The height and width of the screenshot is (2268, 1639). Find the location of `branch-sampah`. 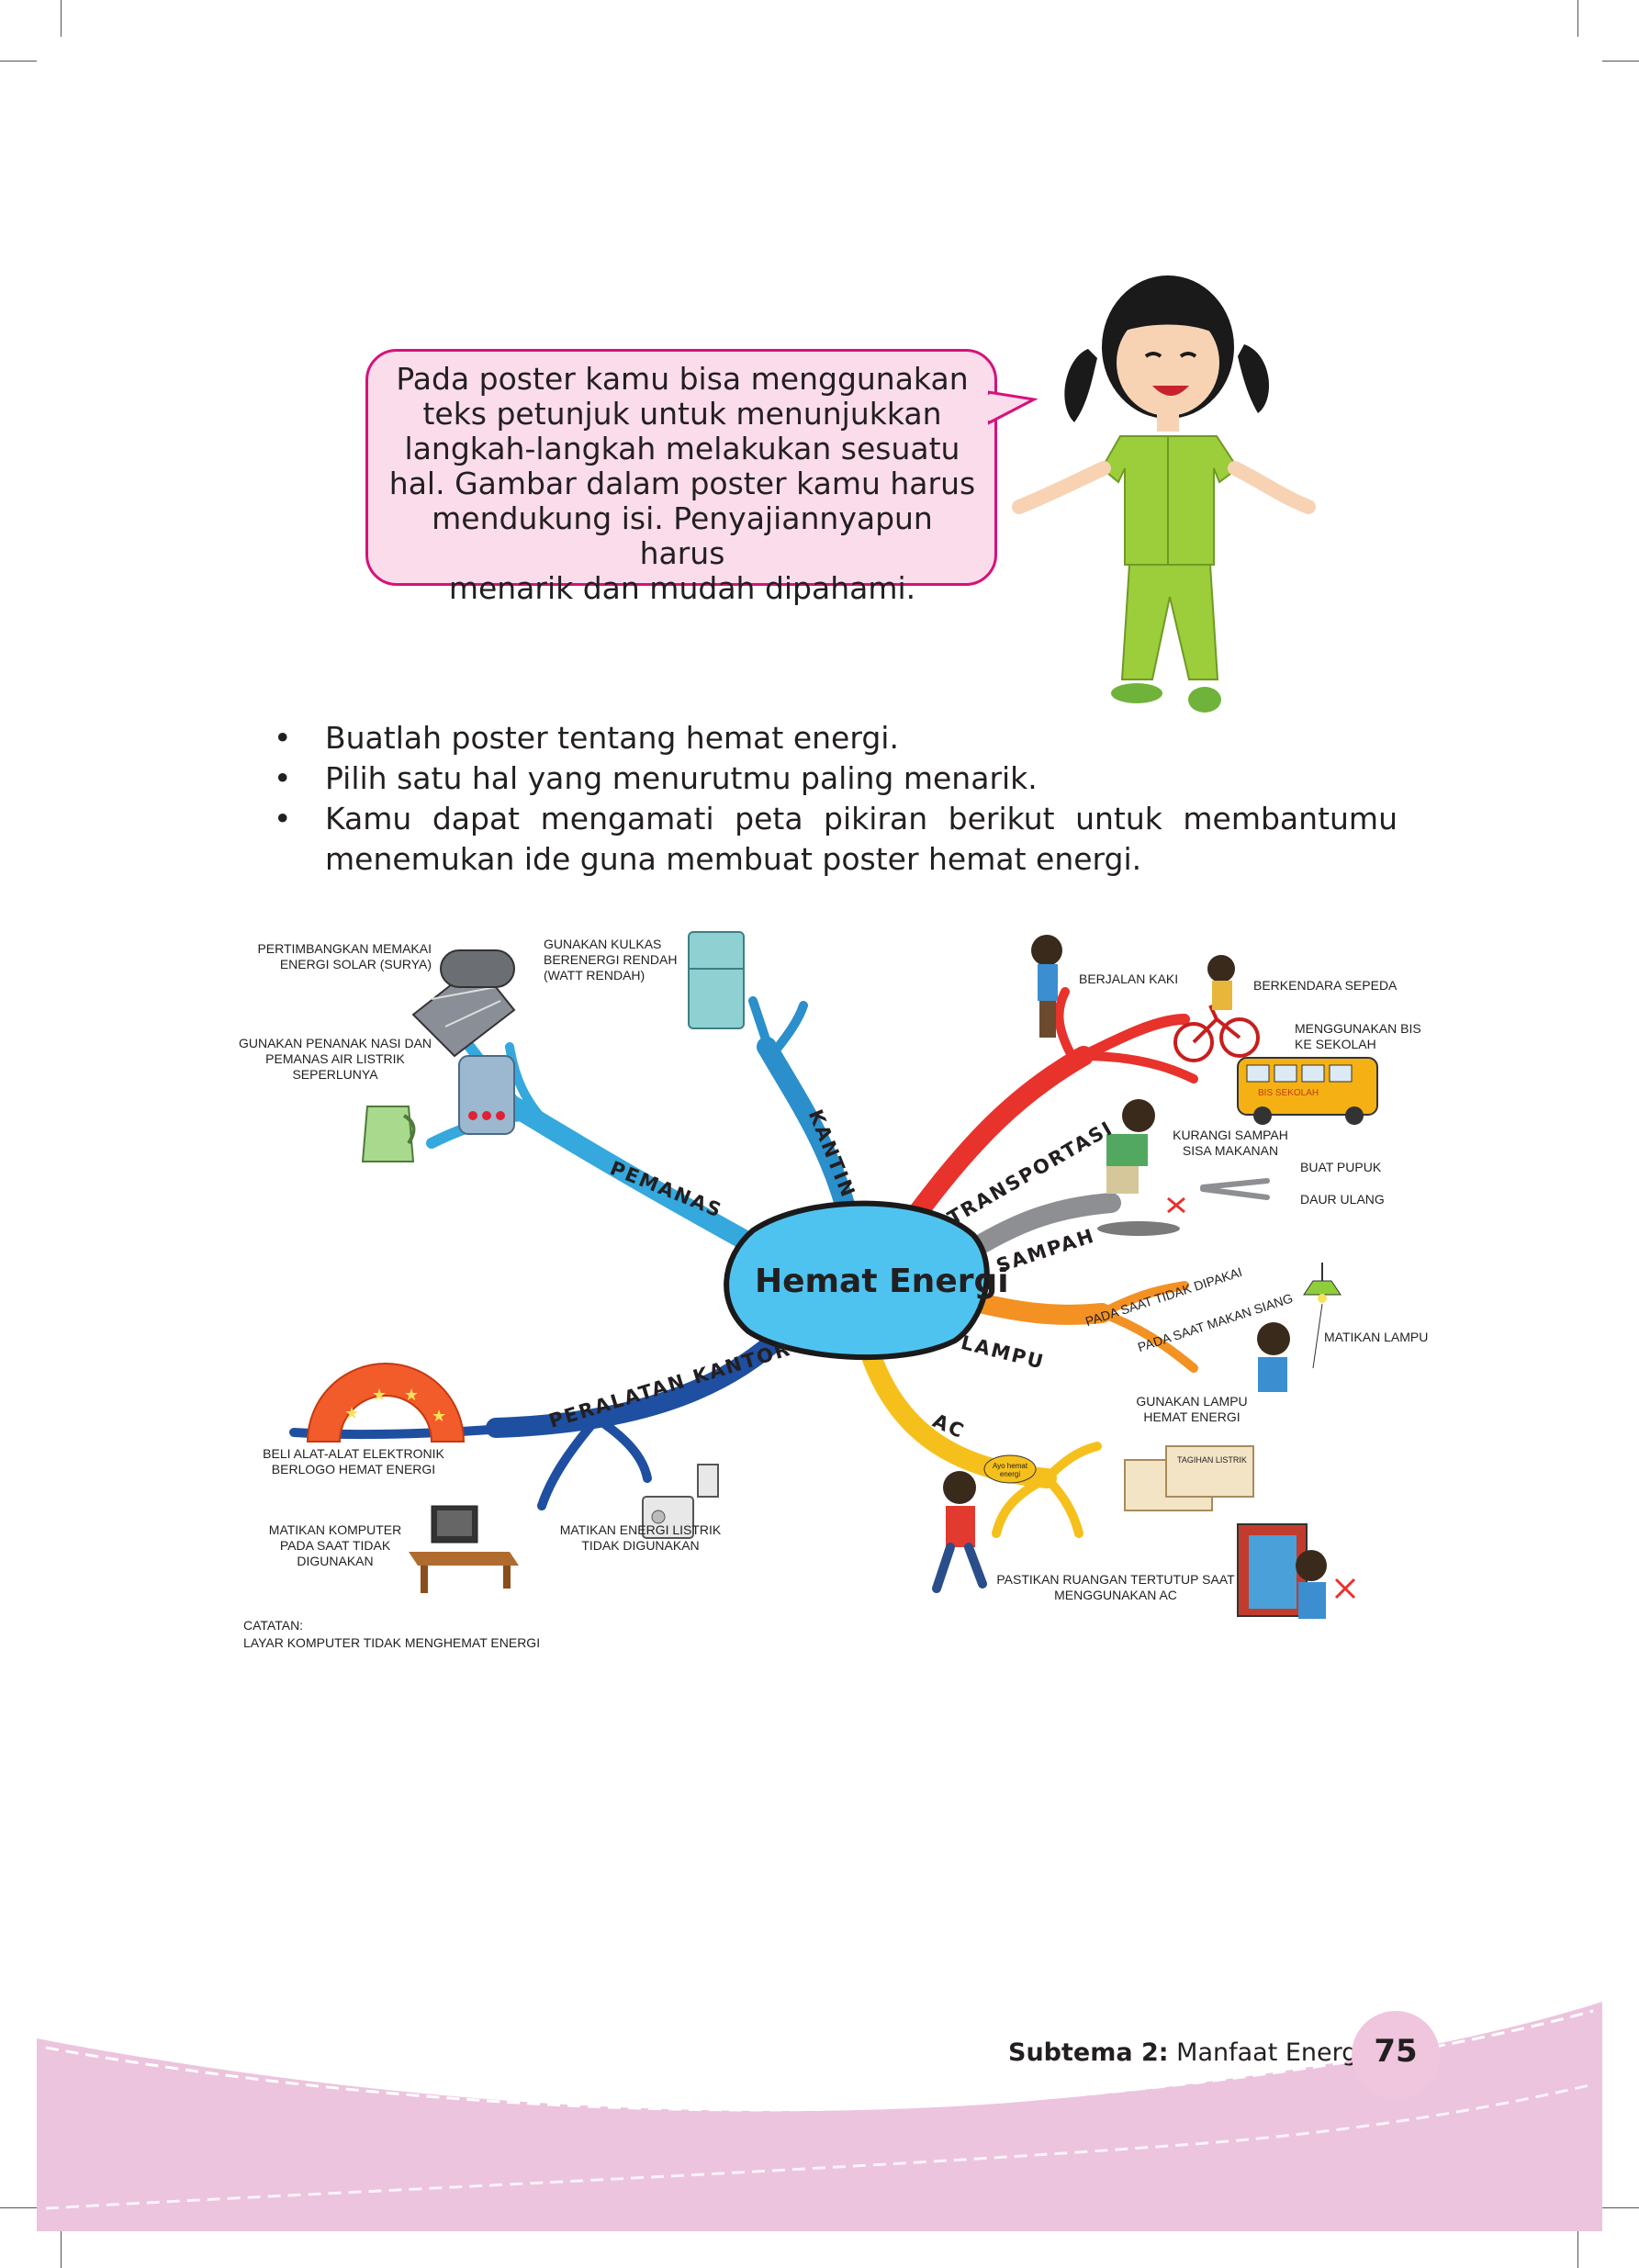

branch-sampah is located at coordinates (1042, 1226).